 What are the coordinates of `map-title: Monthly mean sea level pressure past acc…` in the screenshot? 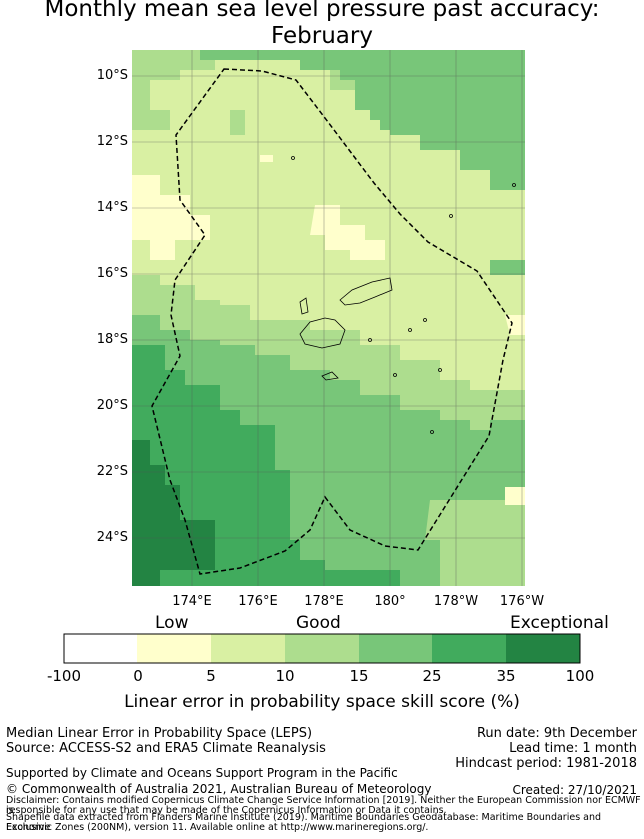 It's located at (322, 11).